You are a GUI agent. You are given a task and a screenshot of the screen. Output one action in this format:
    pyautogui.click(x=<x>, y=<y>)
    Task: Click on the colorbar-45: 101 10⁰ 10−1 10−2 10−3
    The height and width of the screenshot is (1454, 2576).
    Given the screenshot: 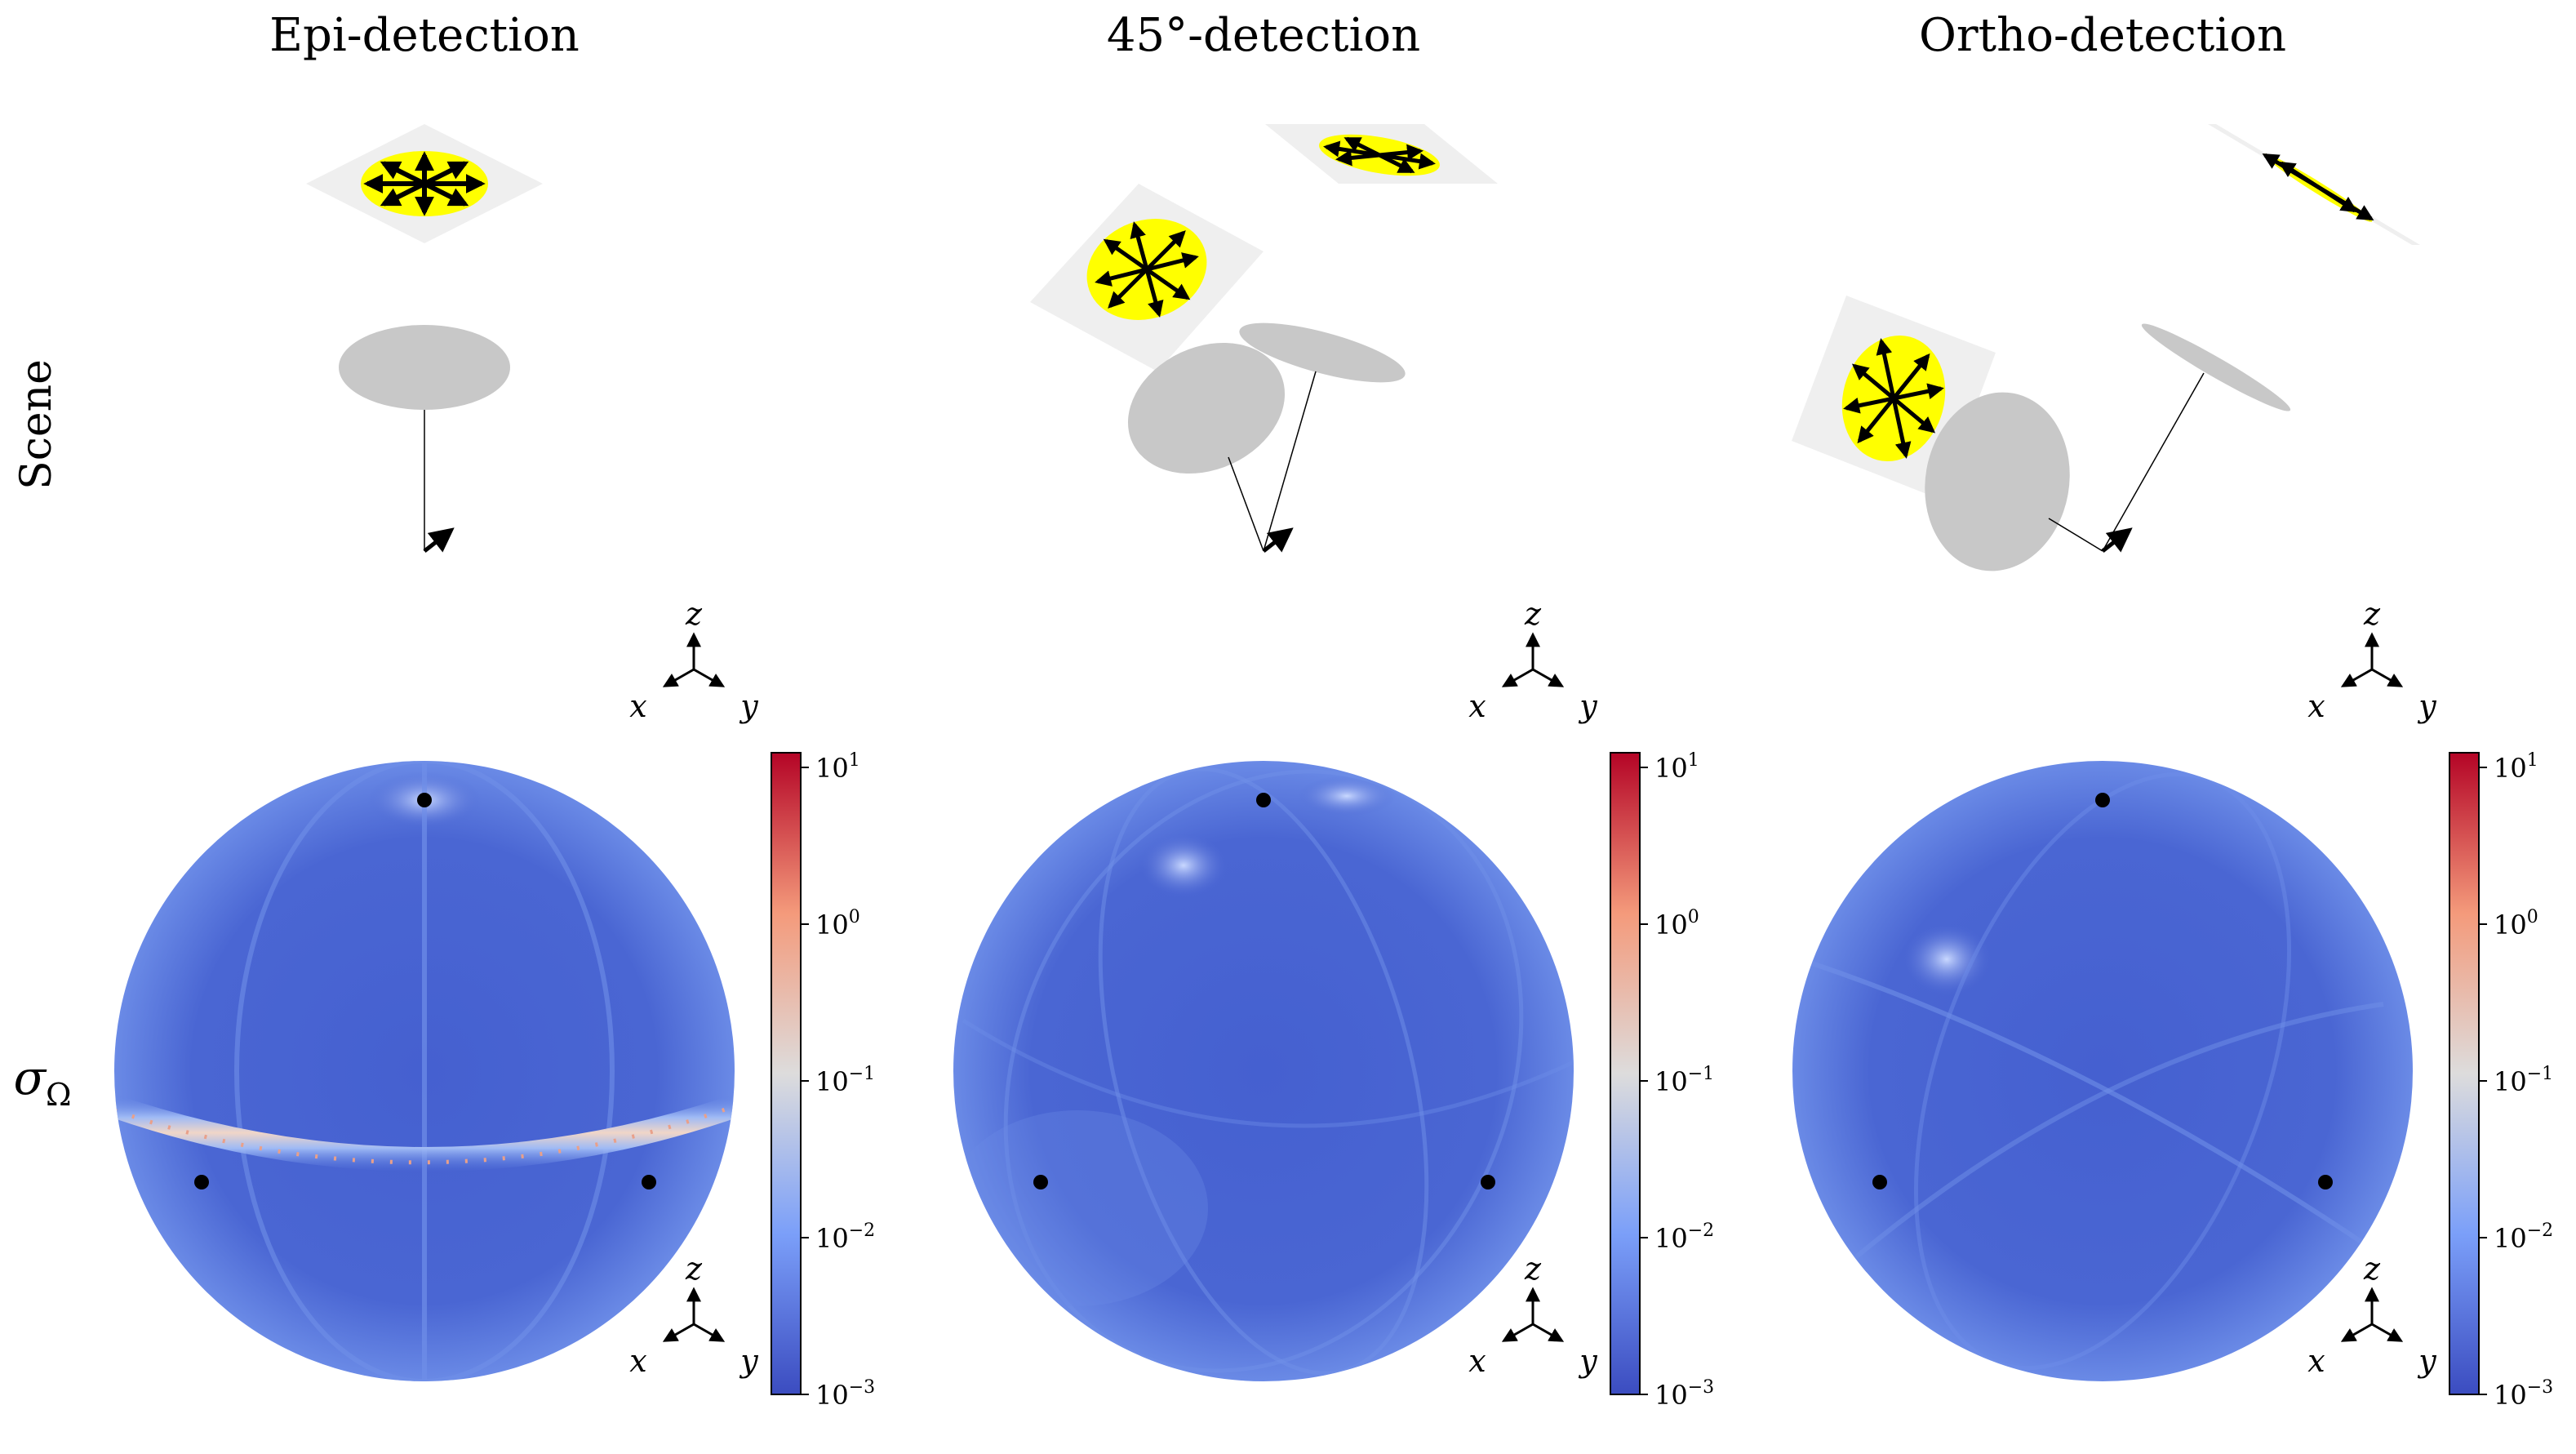 What is the action you would take?
    pyautogui.click(x=1662, y=1081)
    